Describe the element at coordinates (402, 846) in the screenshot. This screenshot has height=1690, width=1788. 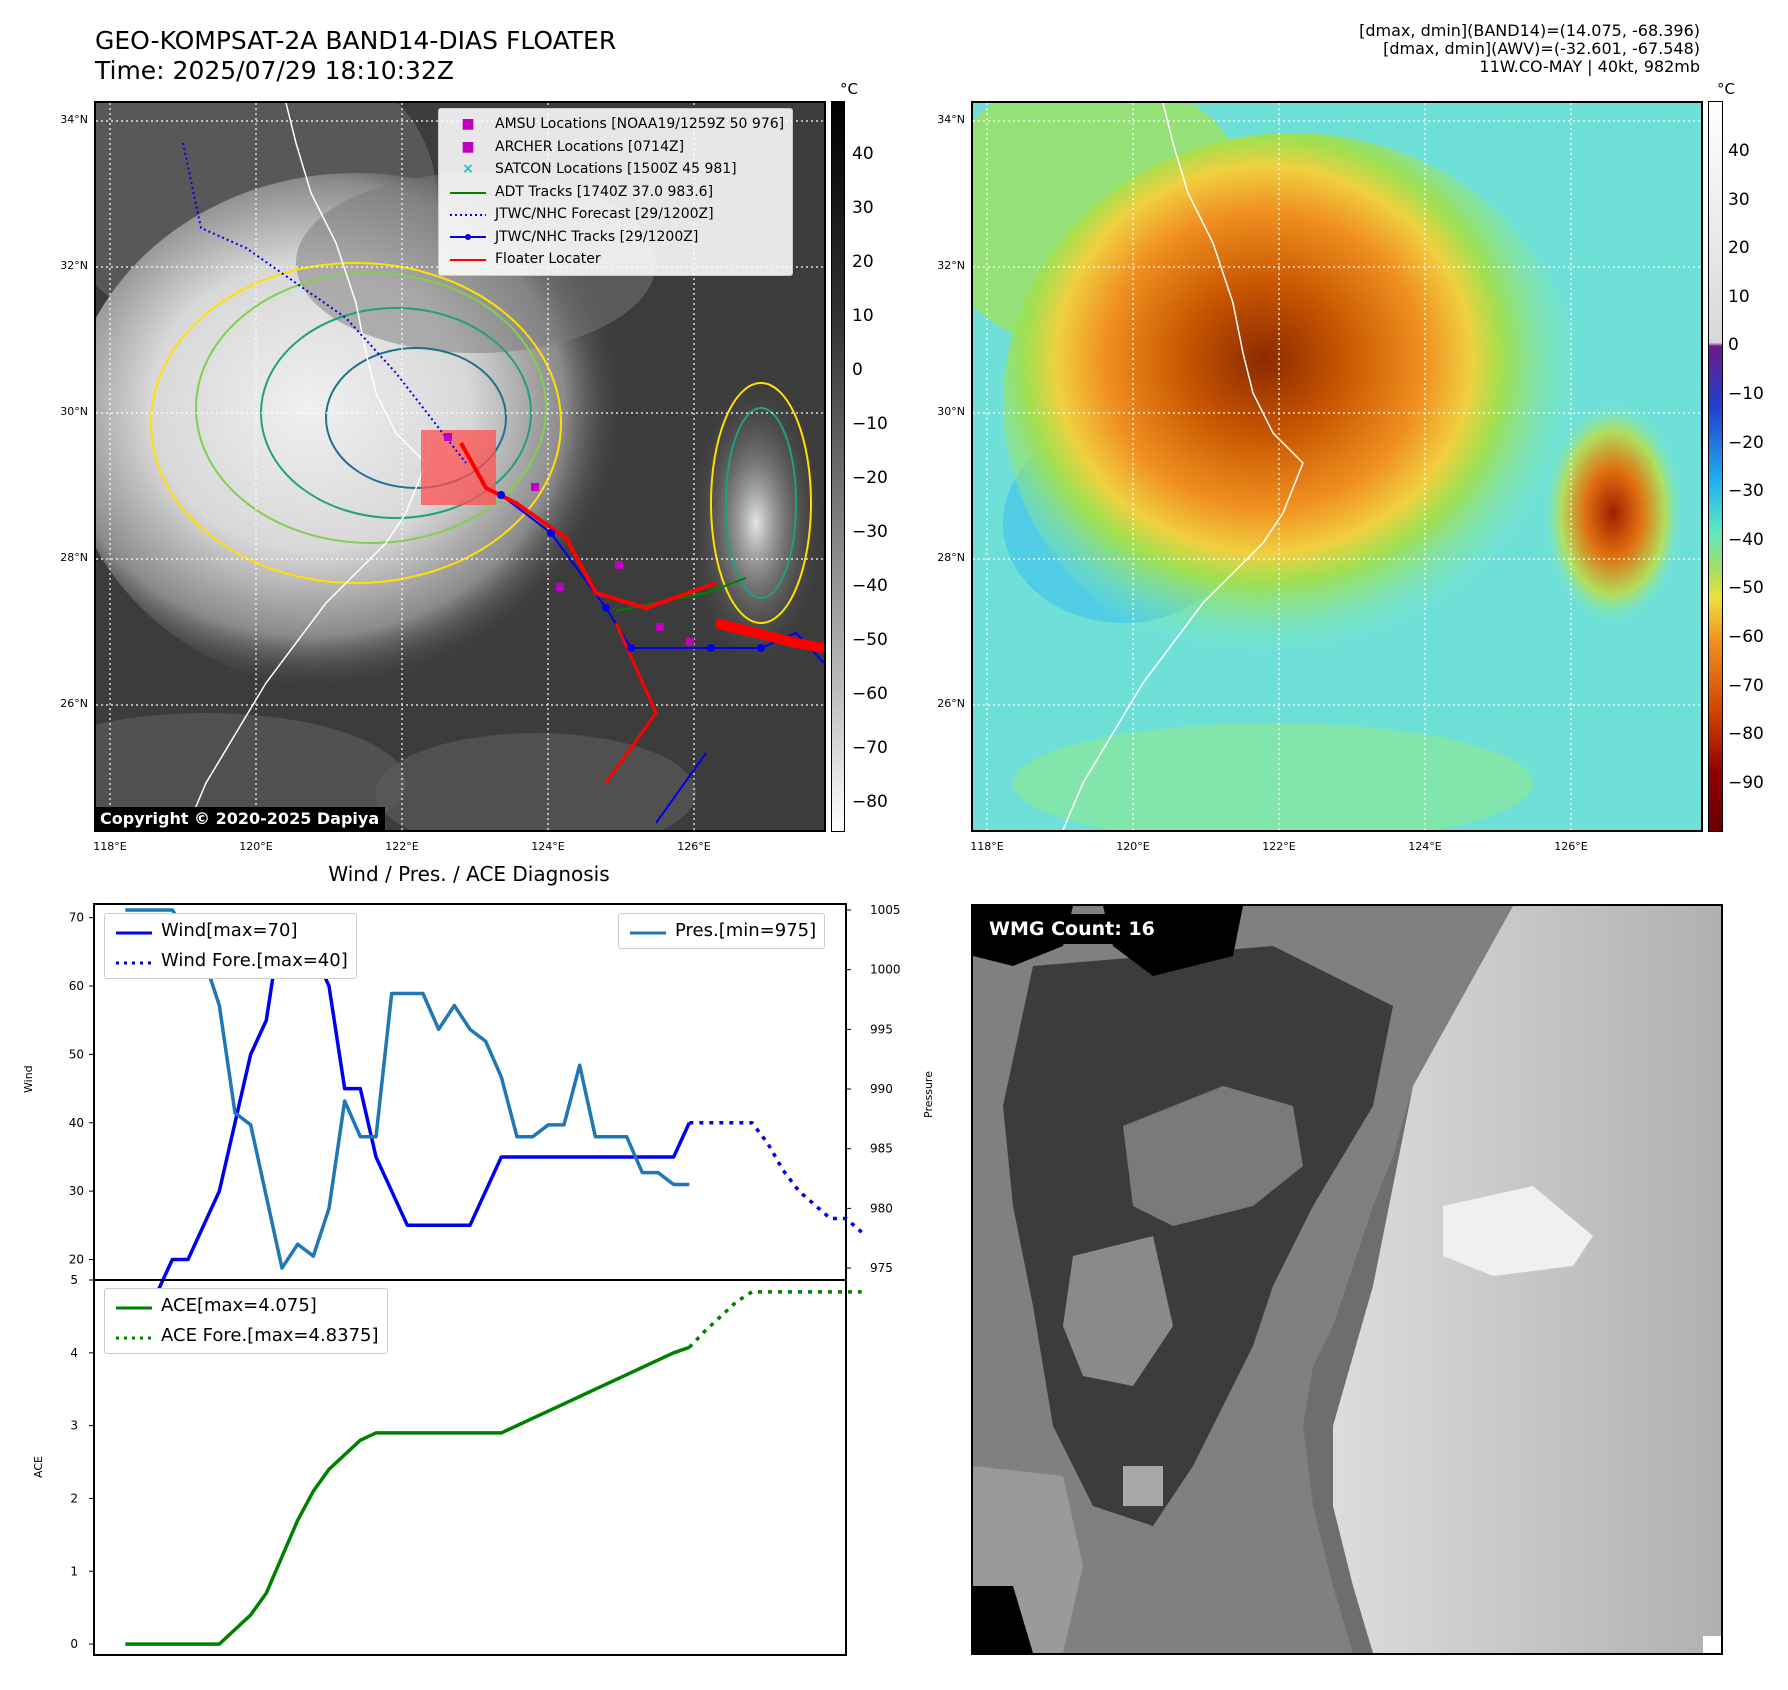
I see `lon-label: 122°E` at that location.